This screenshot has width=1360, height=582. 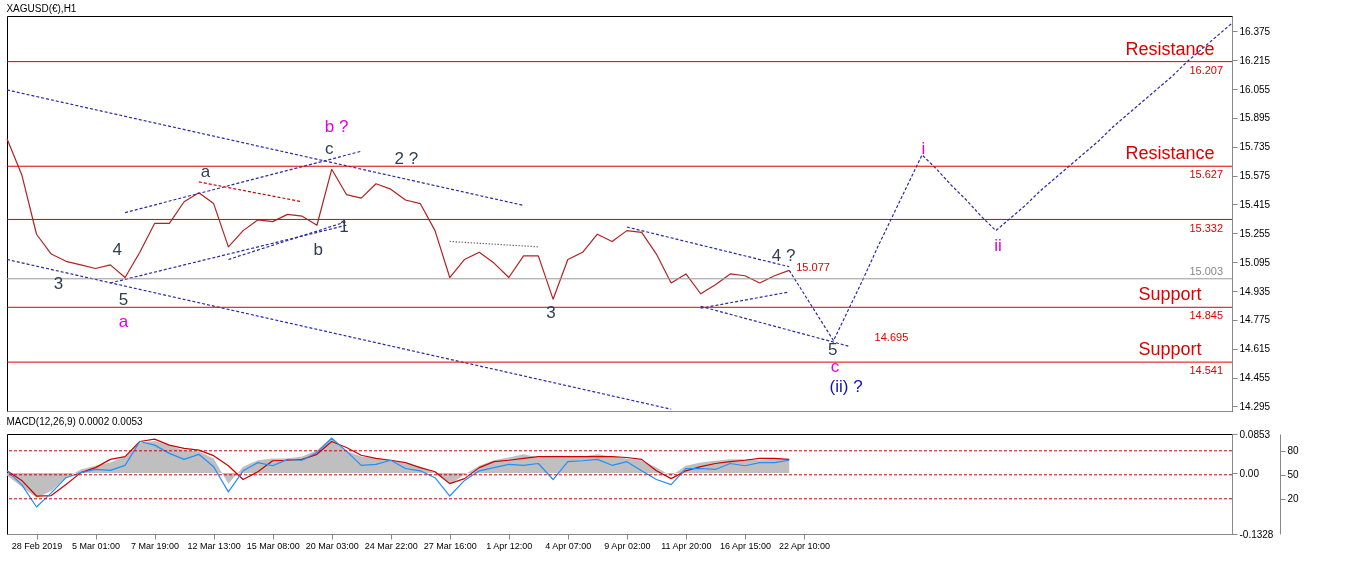 I want to click on x-tick-label: 7 Mar 19:00, so click(x=155, y=545).